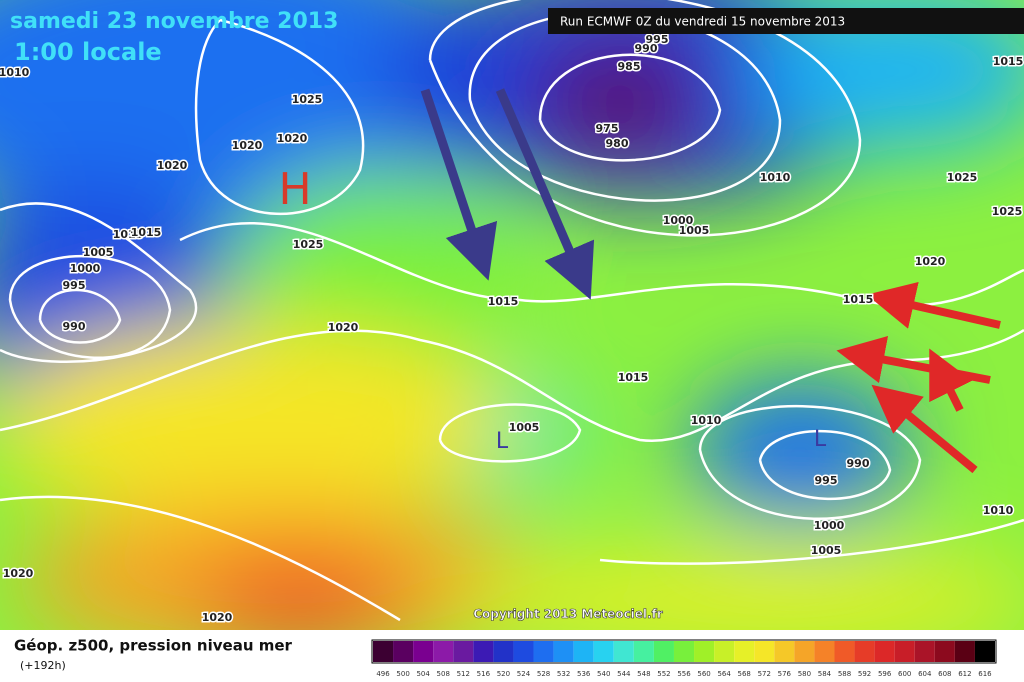  What do you see at coordinates (684, 674) in the screenshot?
I see `scale-label: 556` at bounding box center [684, 674].